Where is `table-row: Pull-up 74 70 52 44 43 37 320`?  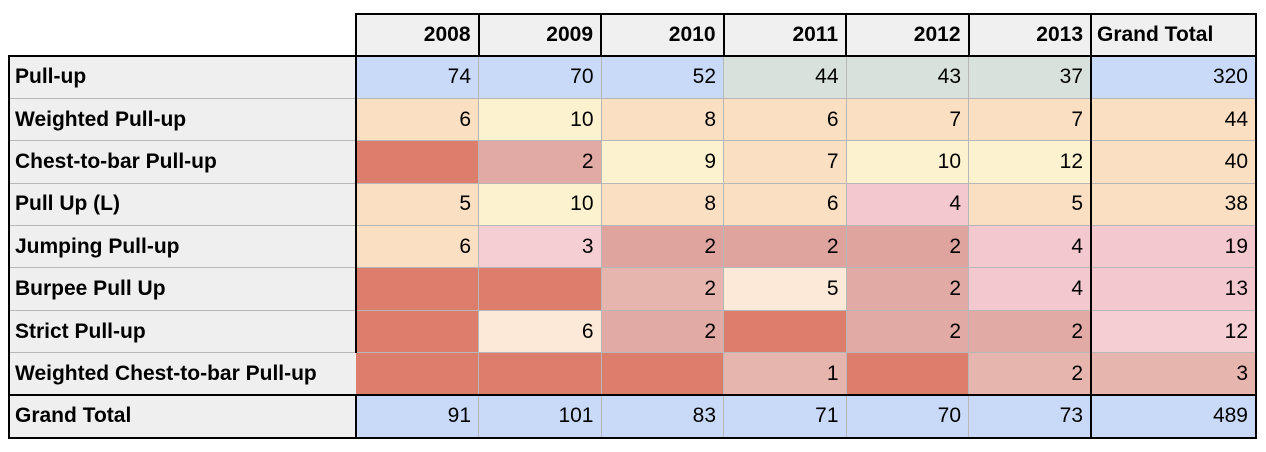
table-row: Pull-up 74 70 52 44 43 37 320 is located at coordinates (632, 76).